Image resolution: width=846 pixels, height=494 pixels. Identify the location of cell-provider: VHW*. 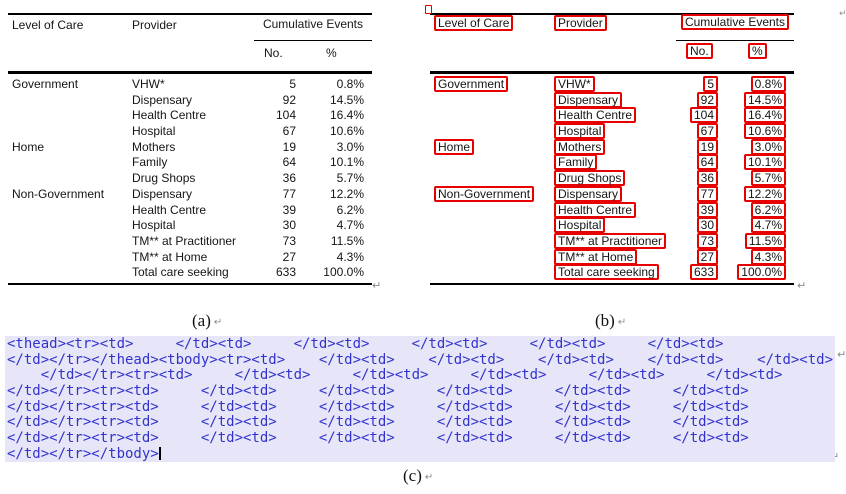
(619, 85).